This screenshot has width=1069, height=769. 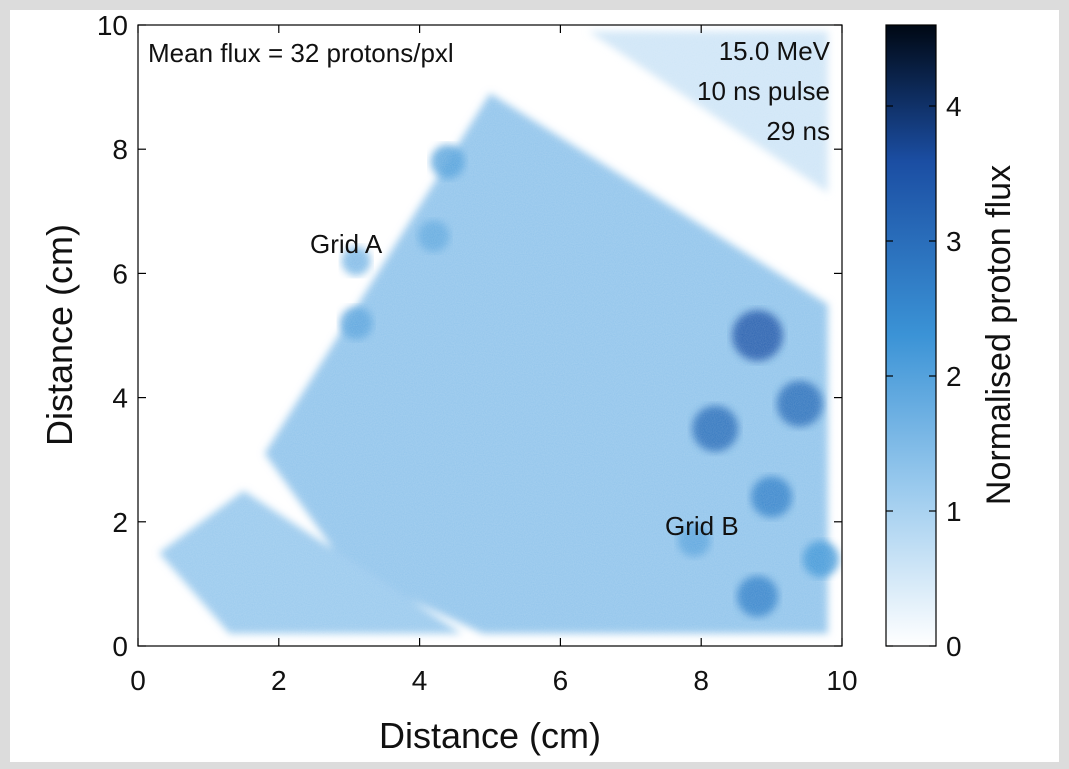 What do you see at coordinates (911, 335) in the screenshot?
I see `colorbar` at bounding box center [911, 335].